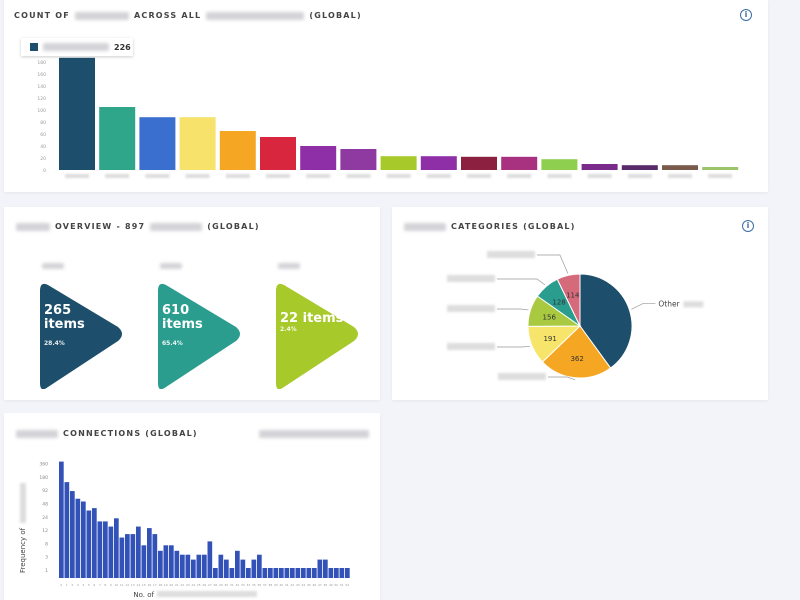  What do you see at coordinates (312, 318) in the screenshot?
I see `triangle-count: 22 items` at bounding box center [312, 318].